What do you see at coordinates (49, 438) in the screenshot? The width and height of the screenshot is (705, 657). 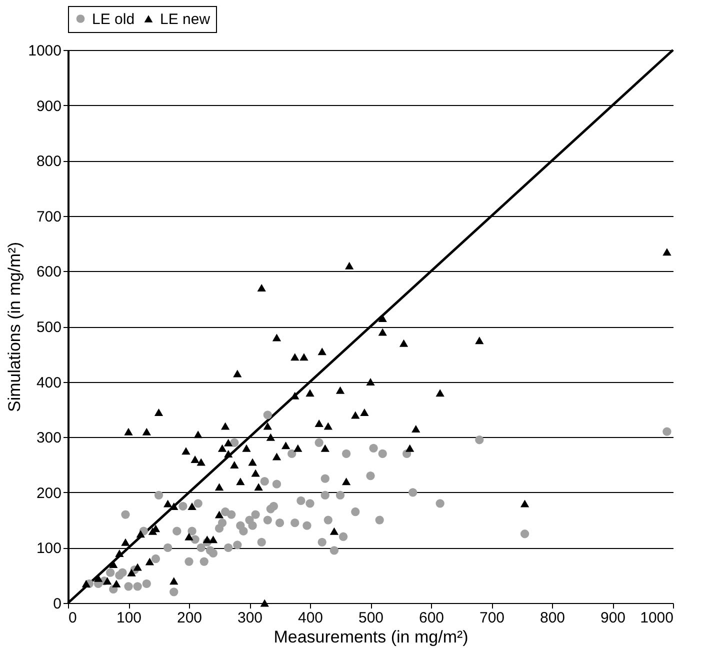 I see `y-tick-label: 300` at bounding box center [49, 438].